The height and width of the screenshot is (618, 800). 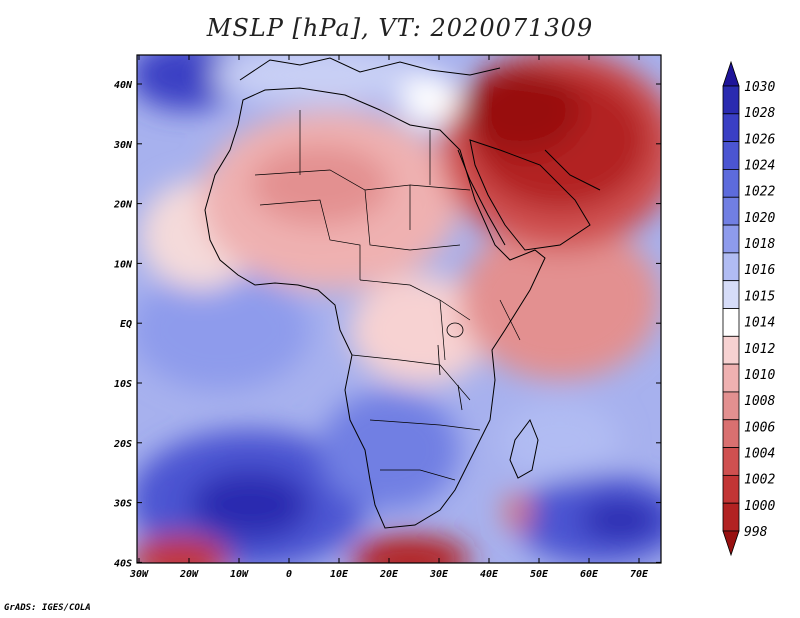 I want to click on map-title: MSLP [hPa], VT: 2020071309, so click(x=400, y=28).